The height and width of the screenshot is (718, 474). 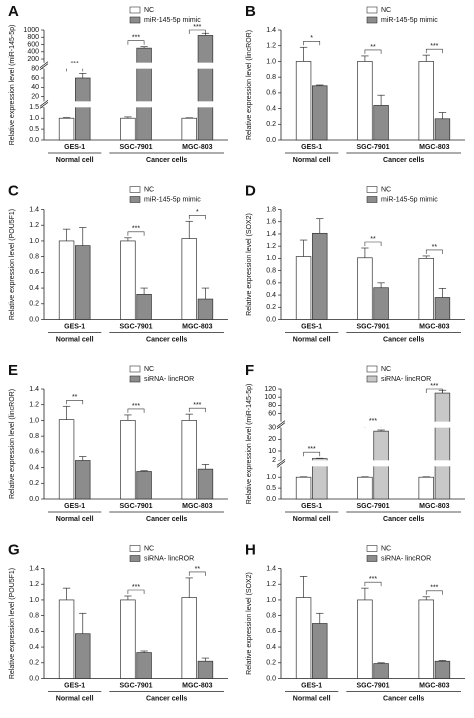 What do you see at coordinates (12, 264) in the screenshot?
I see `y-axis-label: Relative expression level (POU5F1)` at bounding box center [12, 264].